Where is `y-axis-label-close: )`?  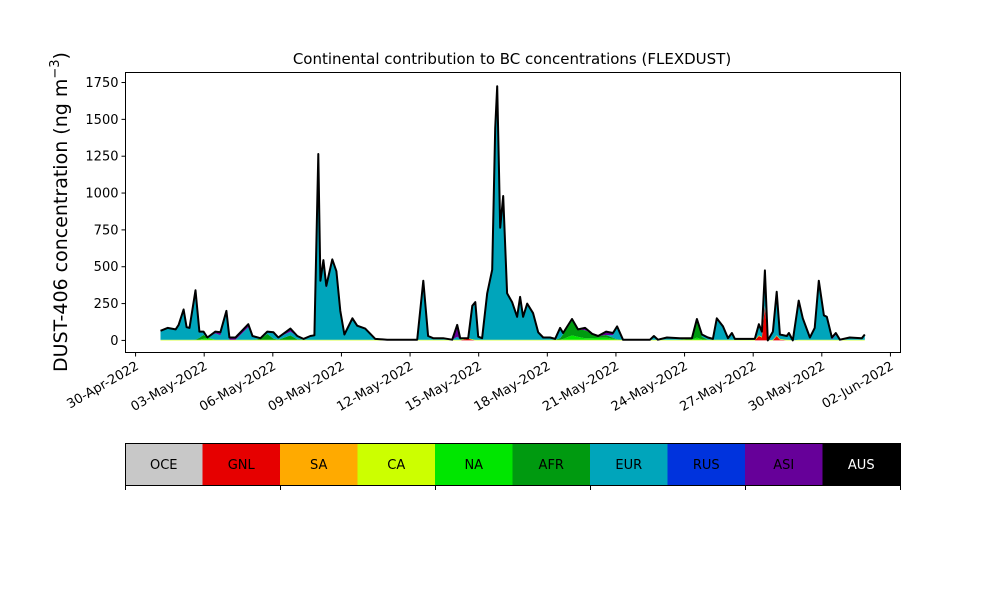
y-axis-label-close: ) is located at coordinates (61, 55).